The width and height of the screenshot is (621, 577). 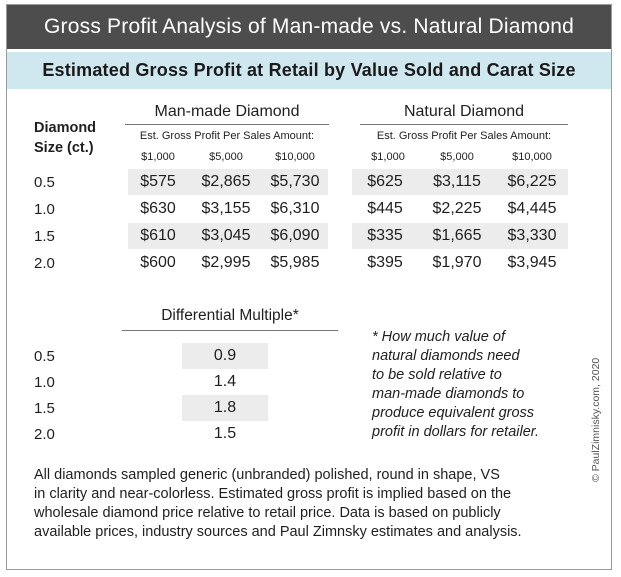 I want to click on man-made-cell: $6,090, so click(x=295, y=235).